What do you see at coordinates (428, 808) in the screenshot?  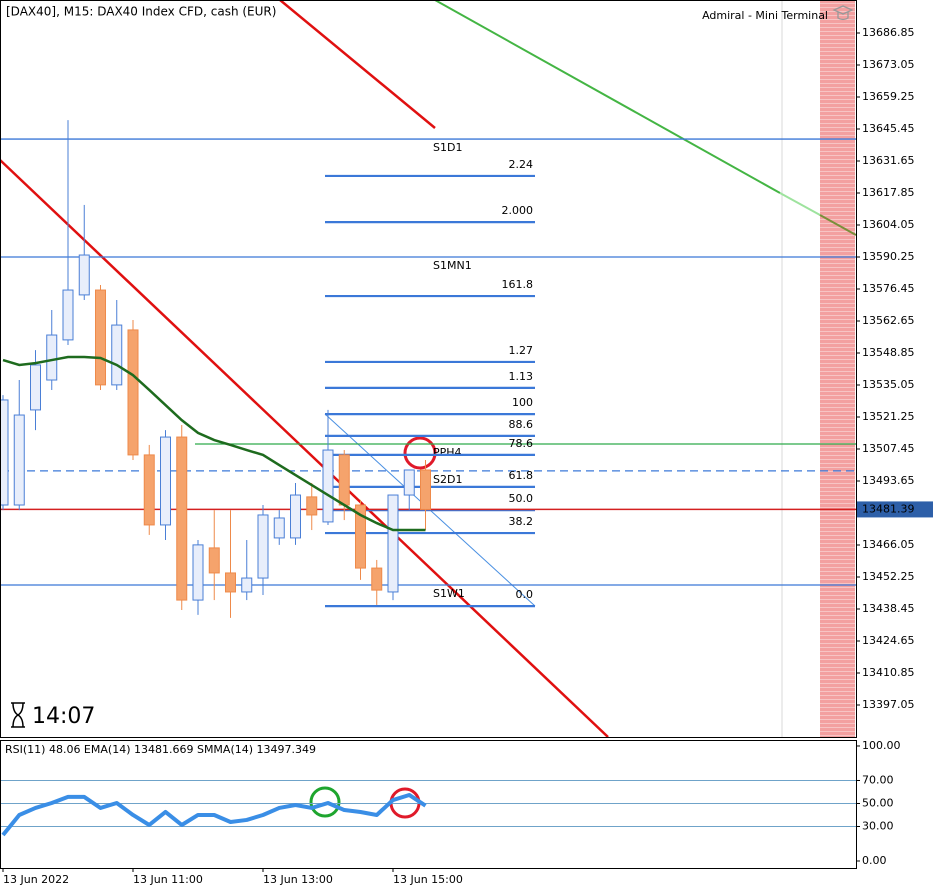 I see `rsi-plot` at bounding box center [428, 808].